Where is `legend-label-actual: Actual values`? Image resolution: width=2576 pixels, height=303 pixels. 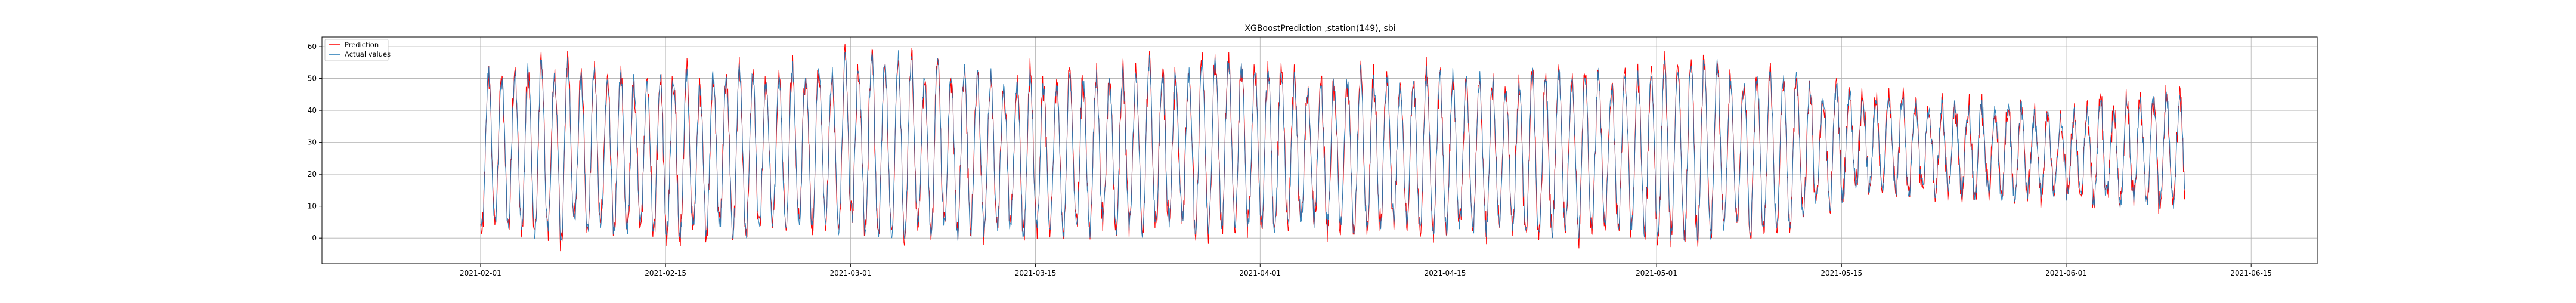
legend-label-actual: Actual values is located at coordinates (368, 54).